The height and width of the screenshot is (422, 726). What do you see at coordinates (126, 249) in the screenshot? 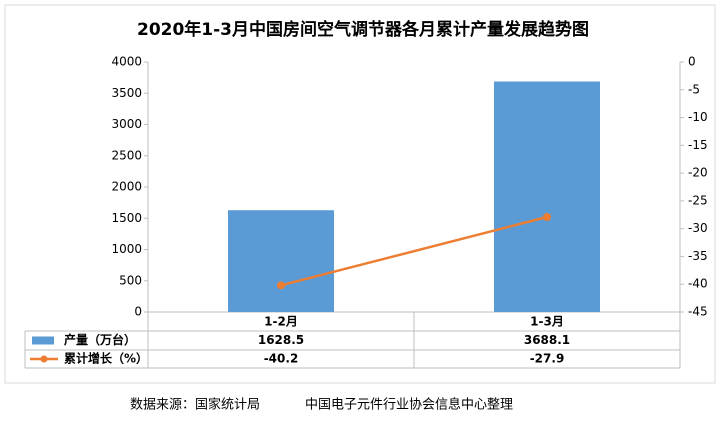
I see `y-tick-label: 1000` at bounding box center [126, 249].